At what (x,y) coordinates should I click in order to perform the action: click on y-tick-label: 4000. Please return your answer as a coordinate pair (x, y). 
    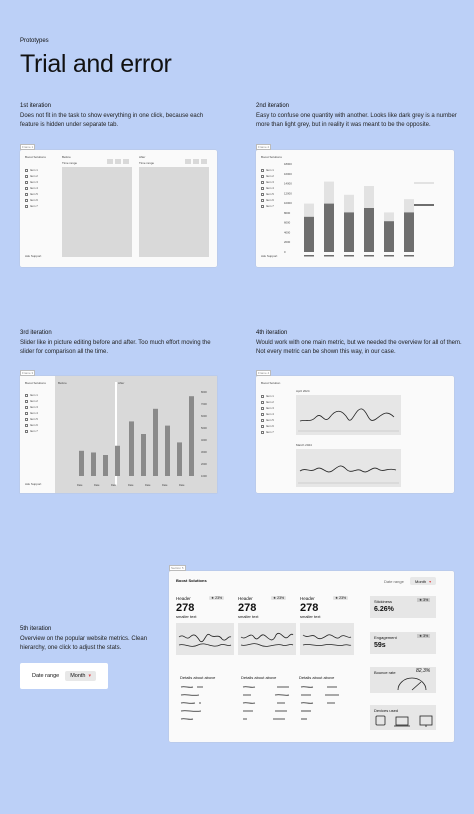
    Looking at the image, I should click on (204, 440).